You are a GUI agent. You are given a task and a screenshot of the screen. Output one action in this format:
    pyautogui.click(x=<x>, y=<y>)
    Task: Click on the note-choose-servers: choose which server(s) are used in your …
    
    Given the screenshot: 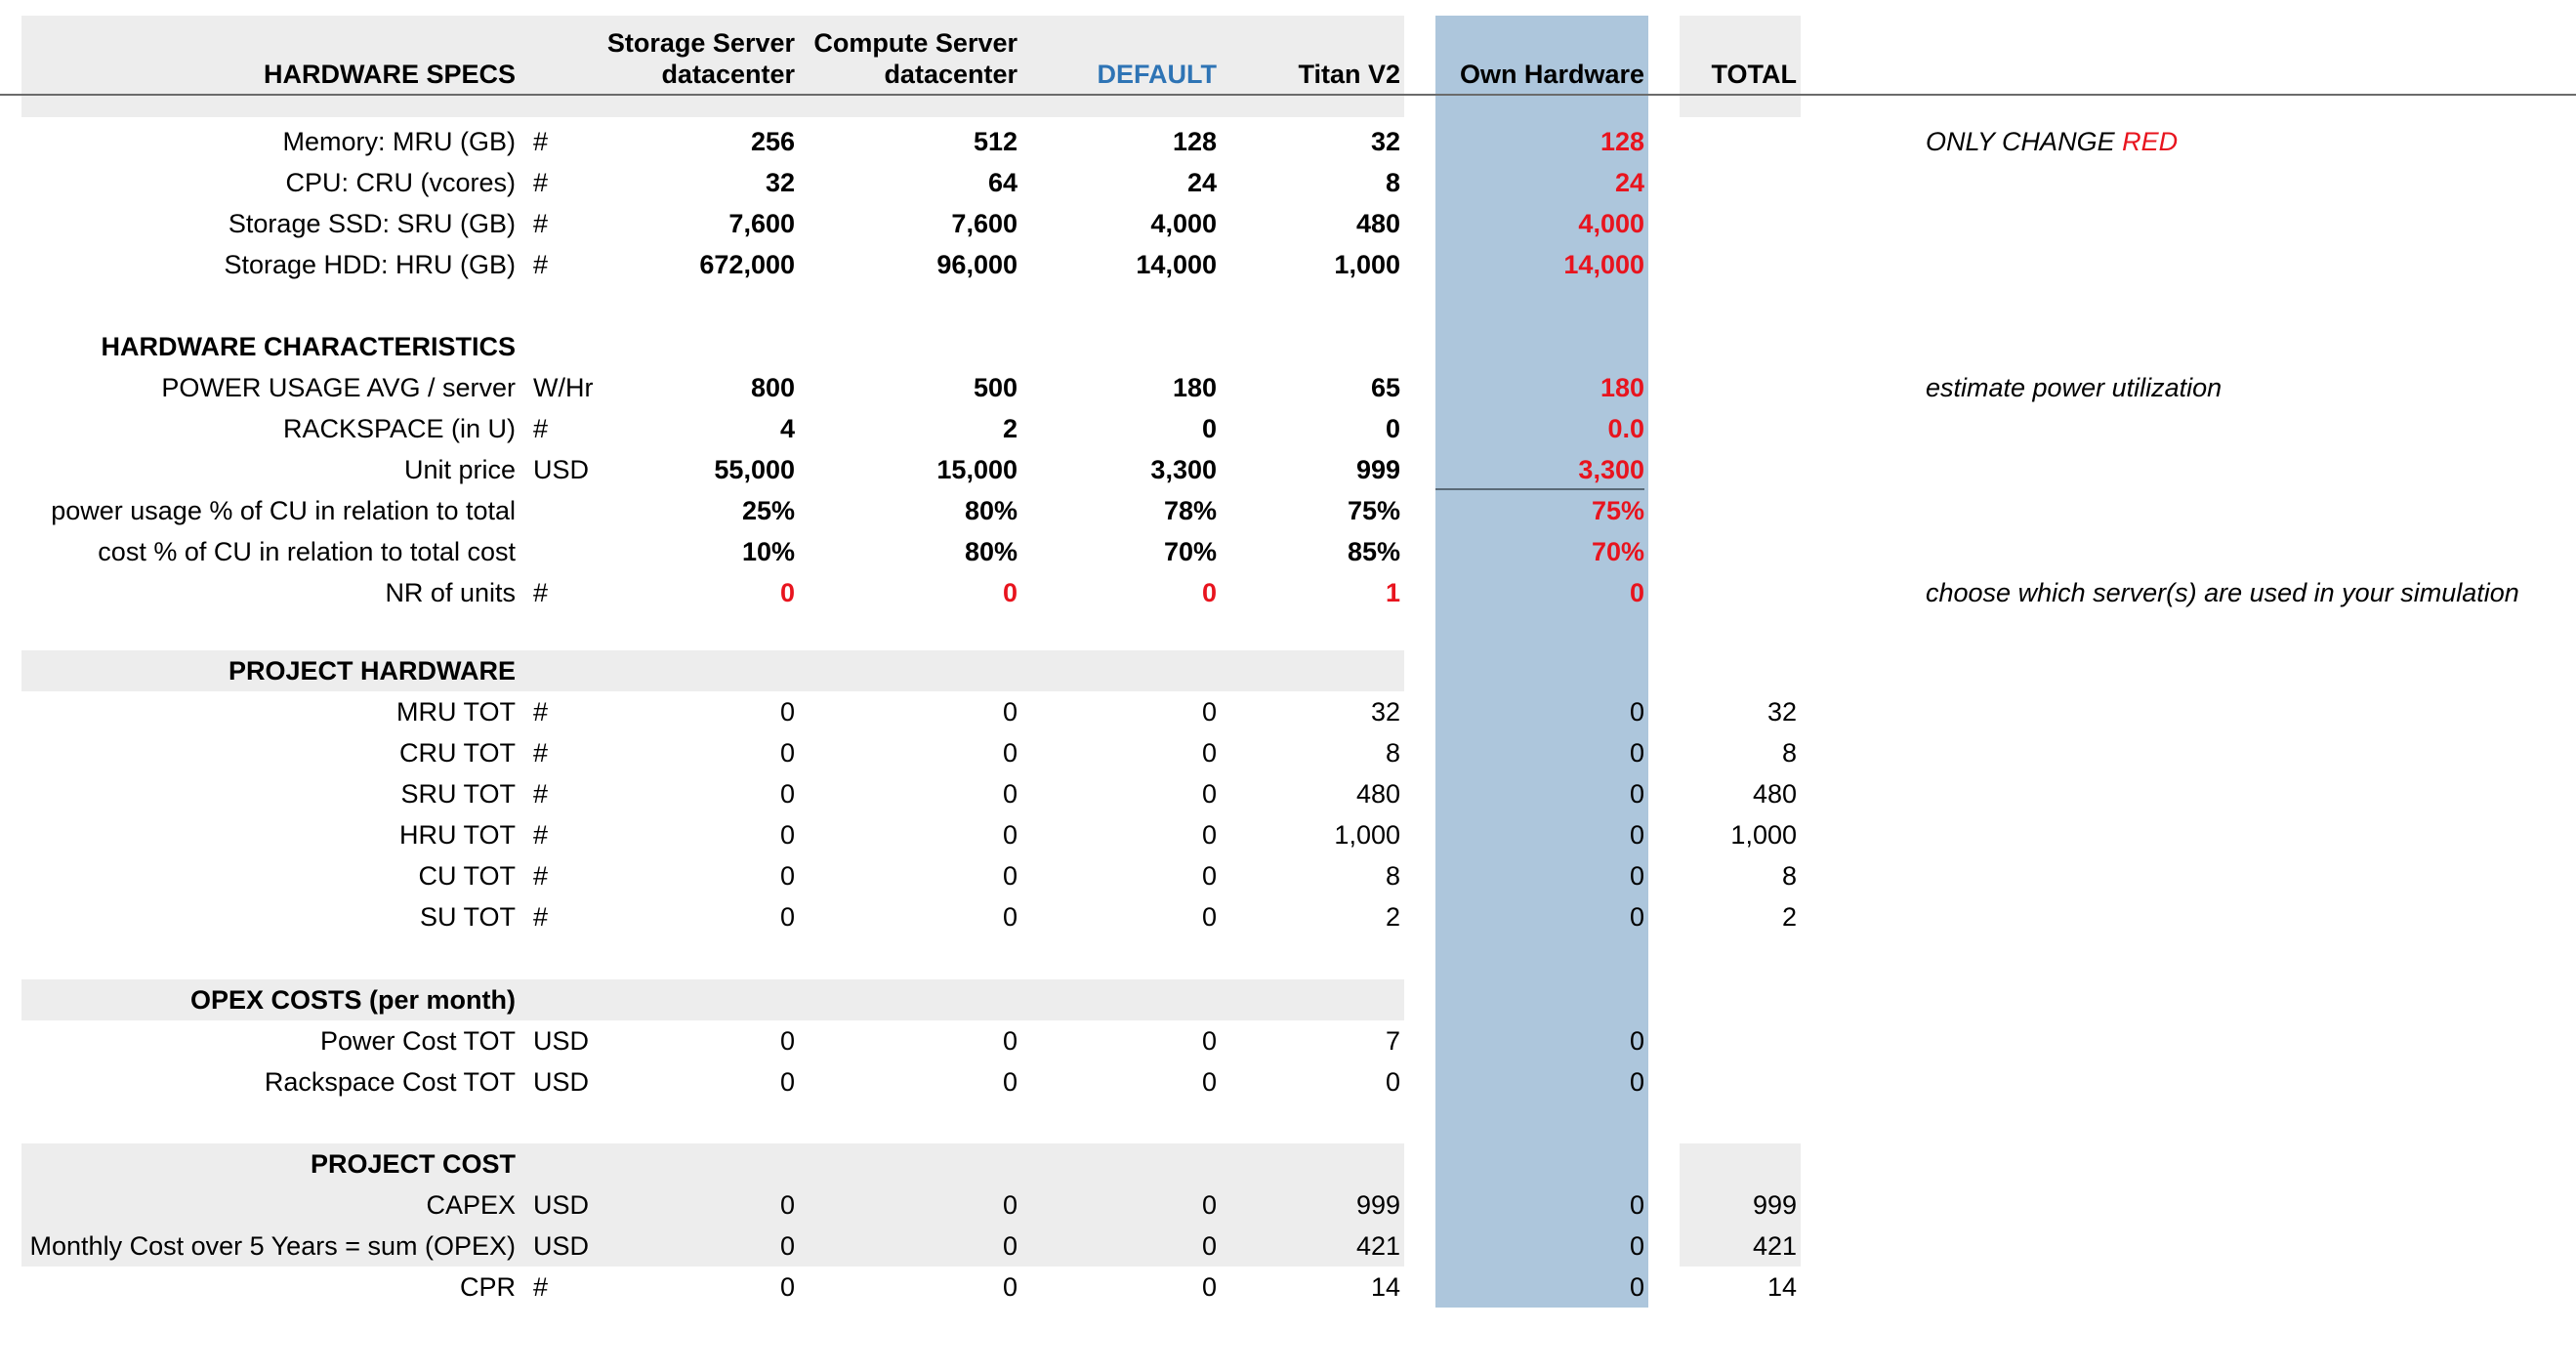 What is the action you would take?
    pyautogui.click(x=2222, y=592)
    